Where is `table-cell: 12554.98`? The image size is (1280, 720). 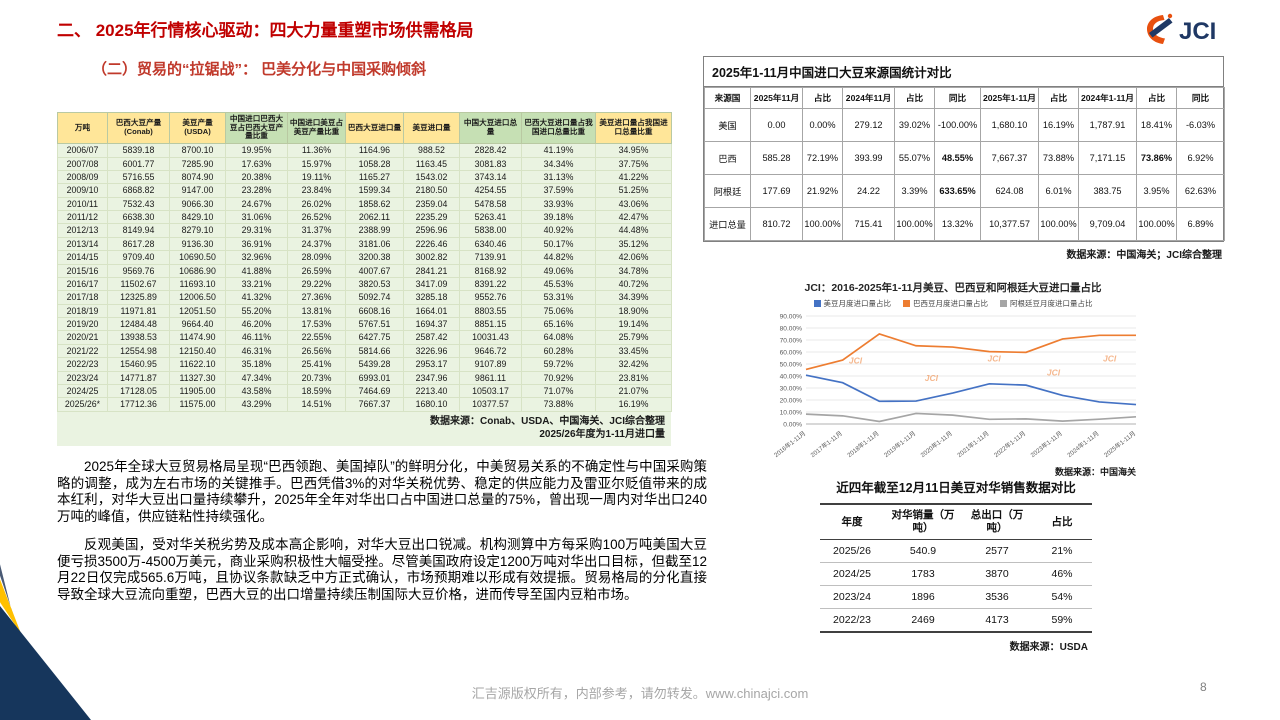
table-cell: 12554.98 is located at coordinates (138, 351).